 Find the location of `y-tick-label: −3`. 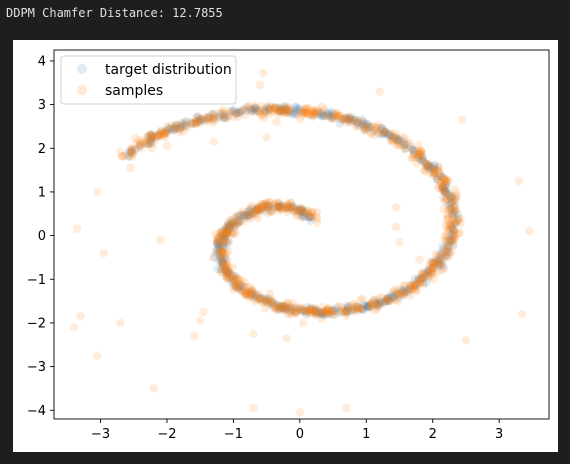

y-tick-label: −3 is located at coordinates (36, 367).